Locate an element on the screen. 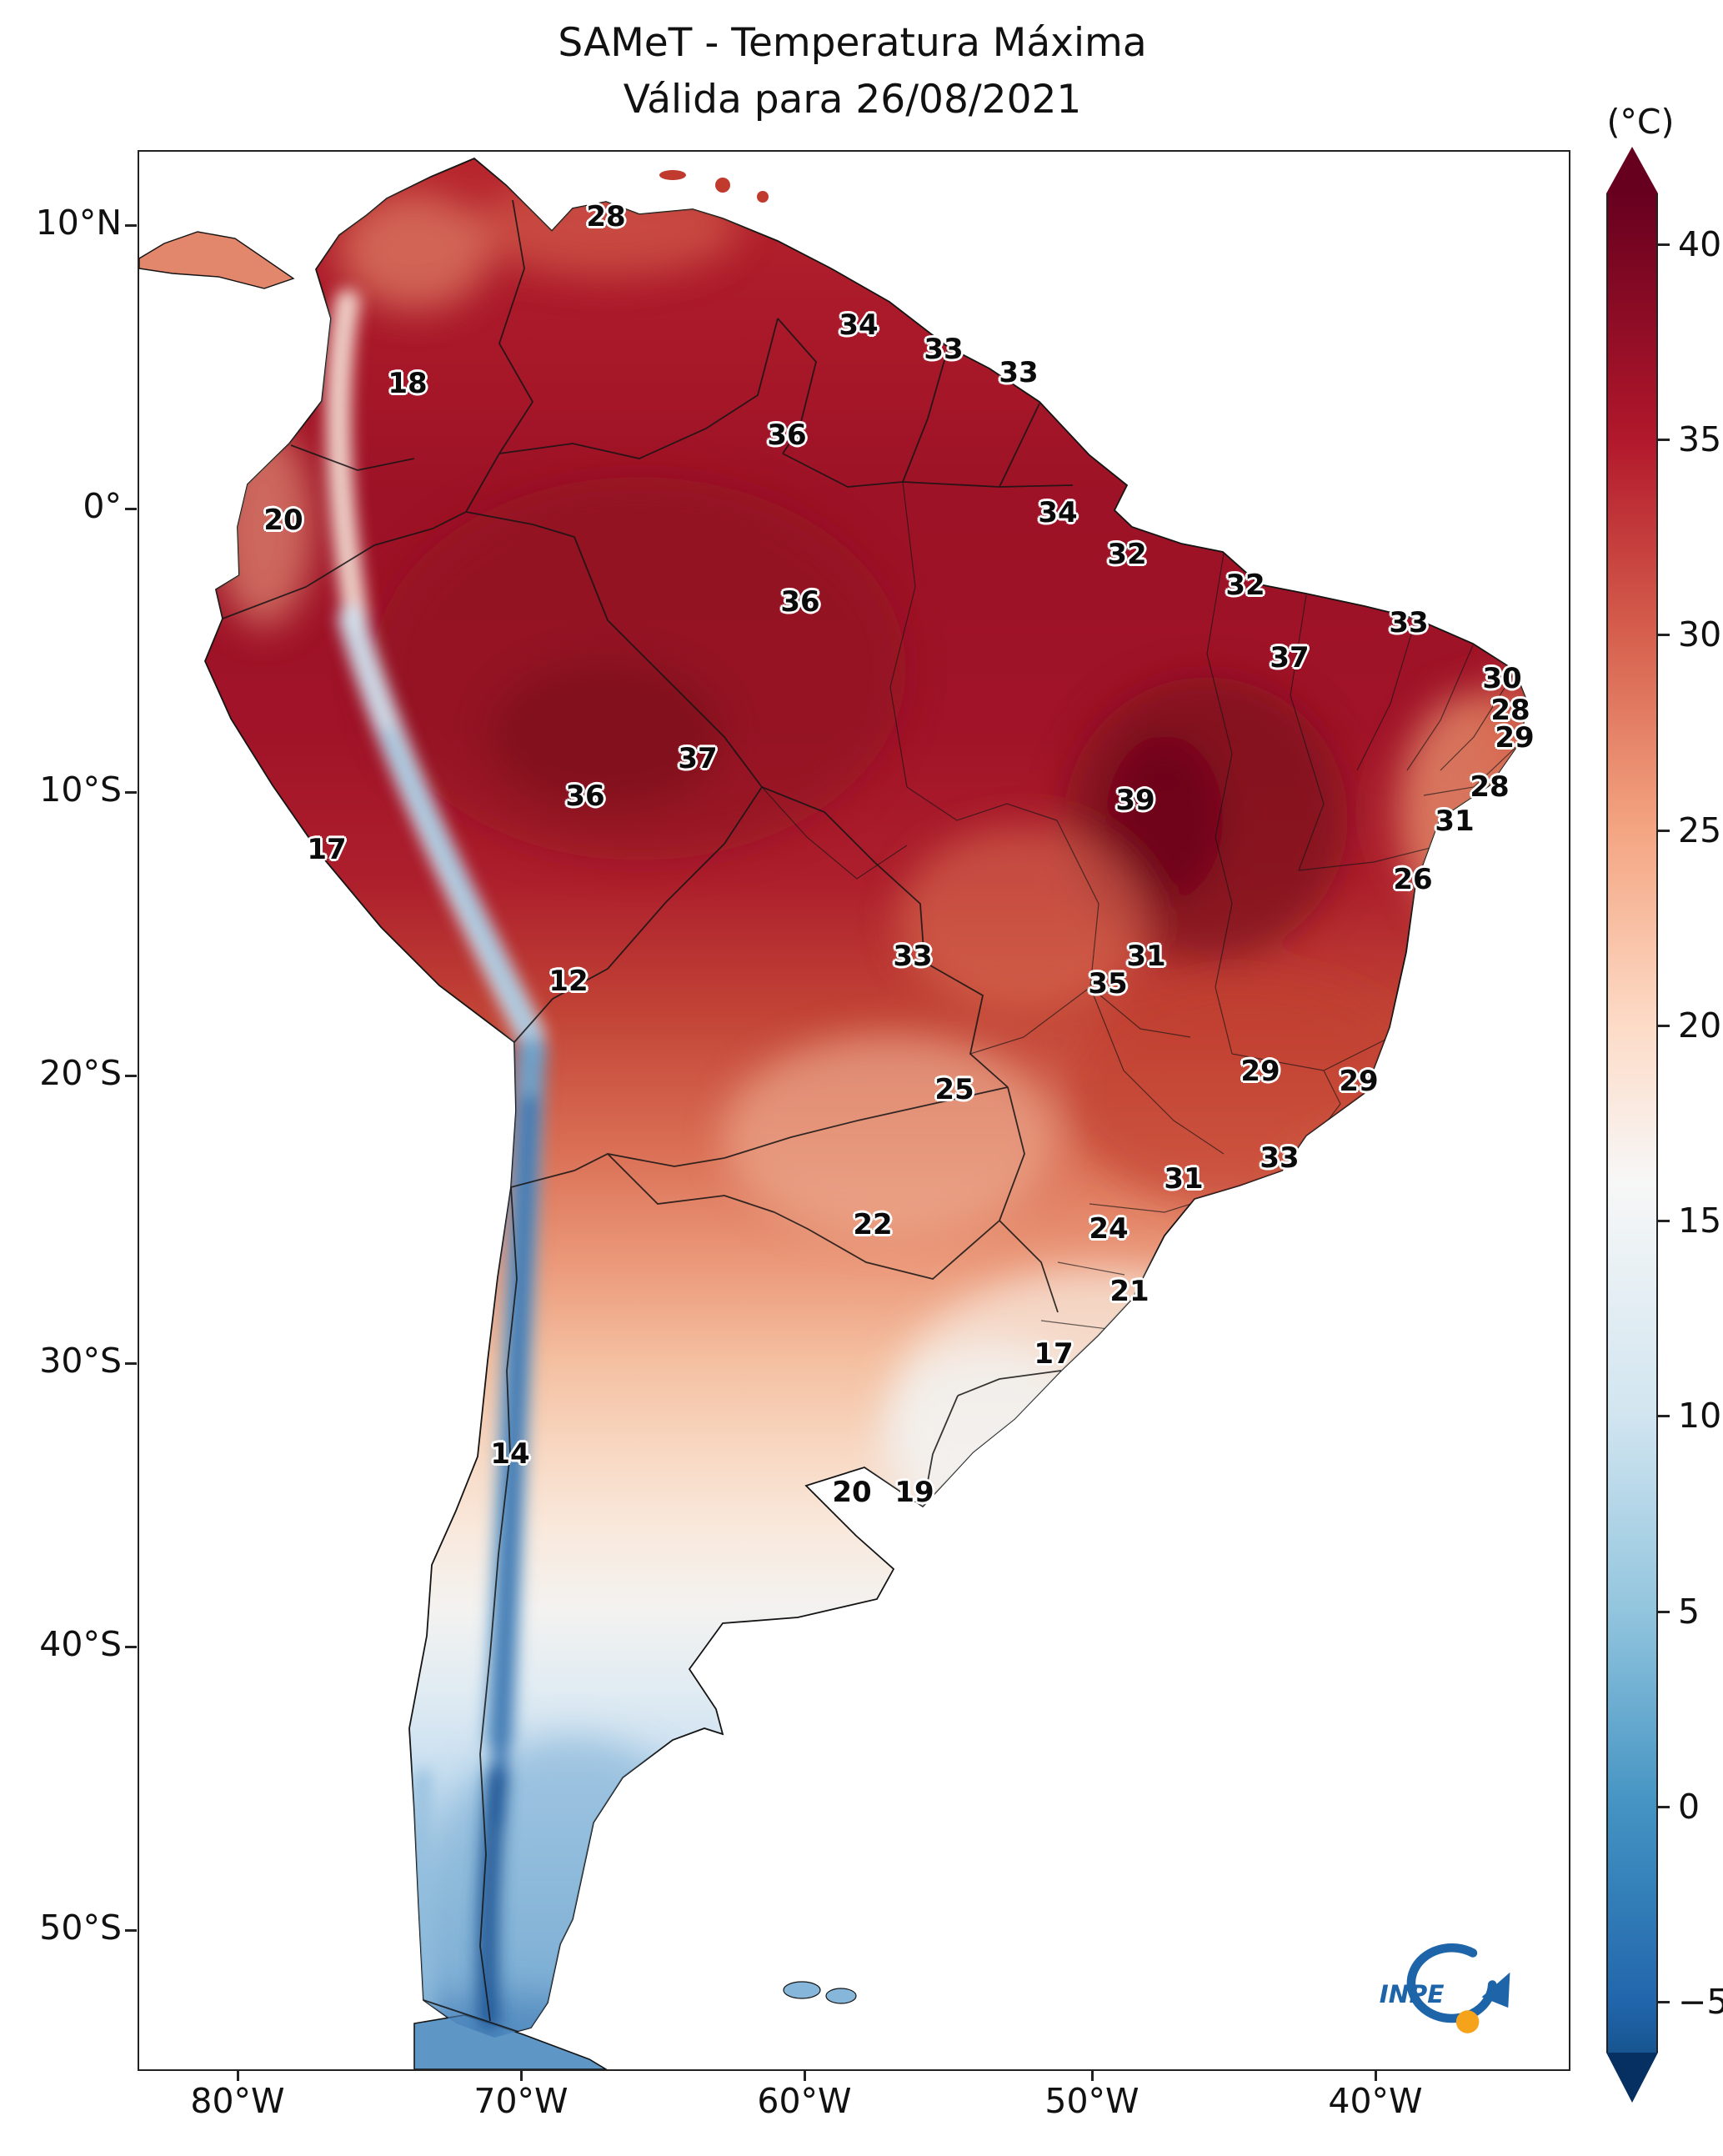 This screenshot has height=2156, width=1723. lon-tick-label: 40°W is located at coordinates (1375, 2101).